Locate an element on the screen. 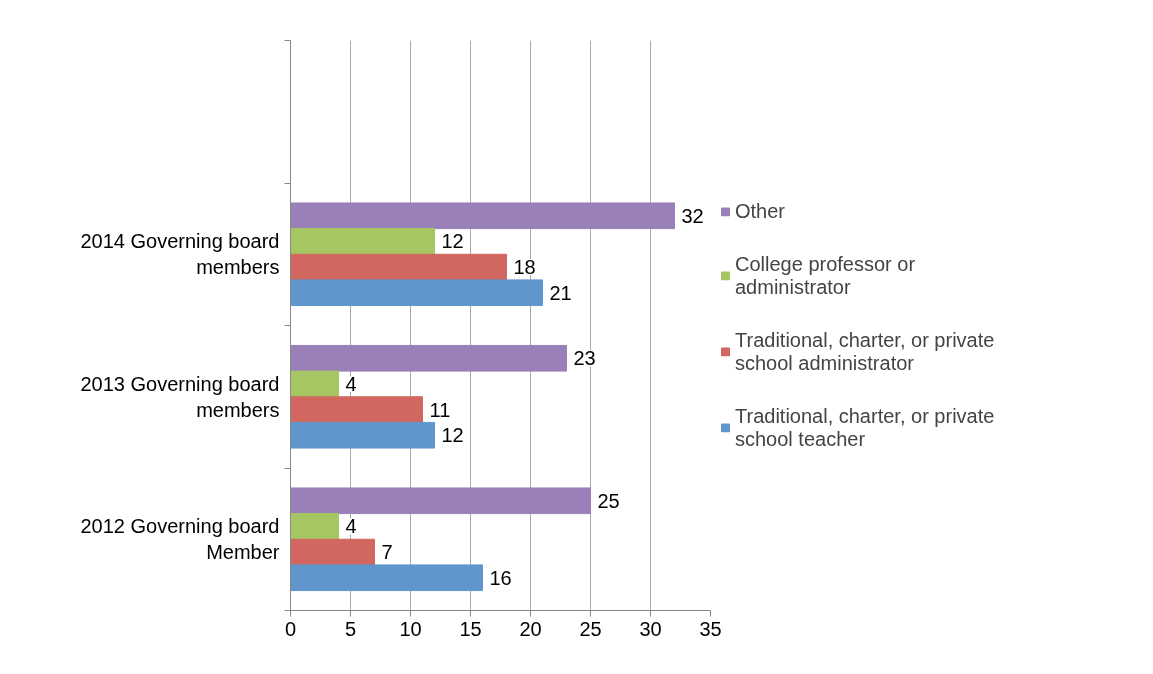 The height and width of the screenshot is (674, 1153). legend-label: Traditional, charter, or private school teacher is located at coordinates (865, 427).